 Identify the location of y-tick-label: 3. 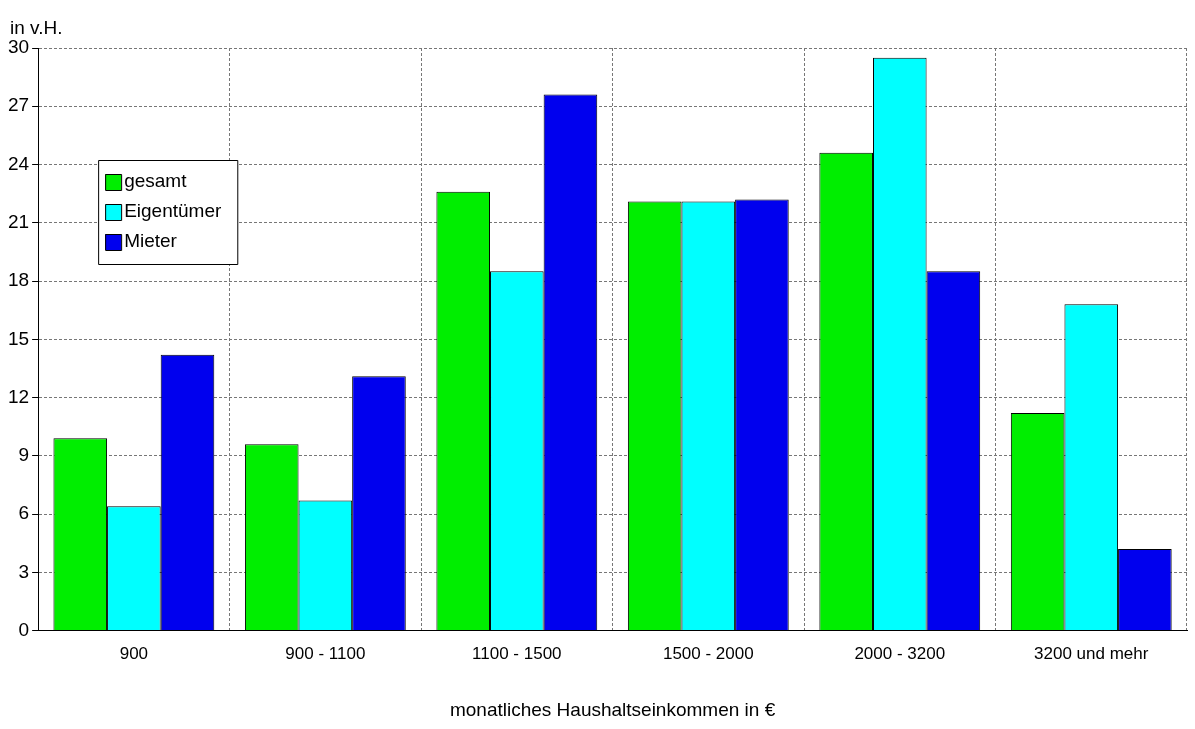
(24, 571).